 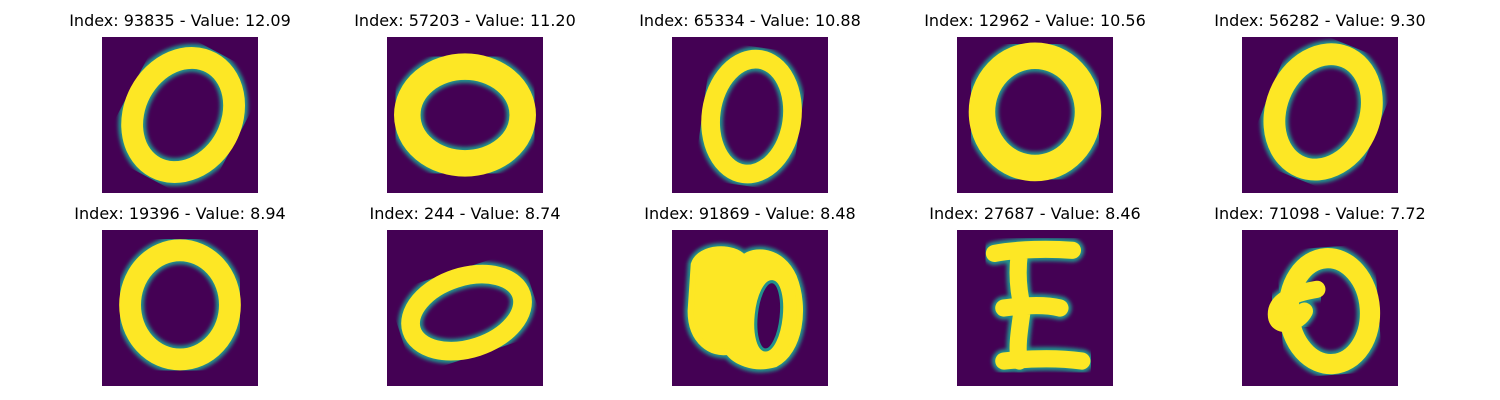 I want to click on image-panel: Index: 12962 - Value: 10.56, so click(x=1035, y=102).